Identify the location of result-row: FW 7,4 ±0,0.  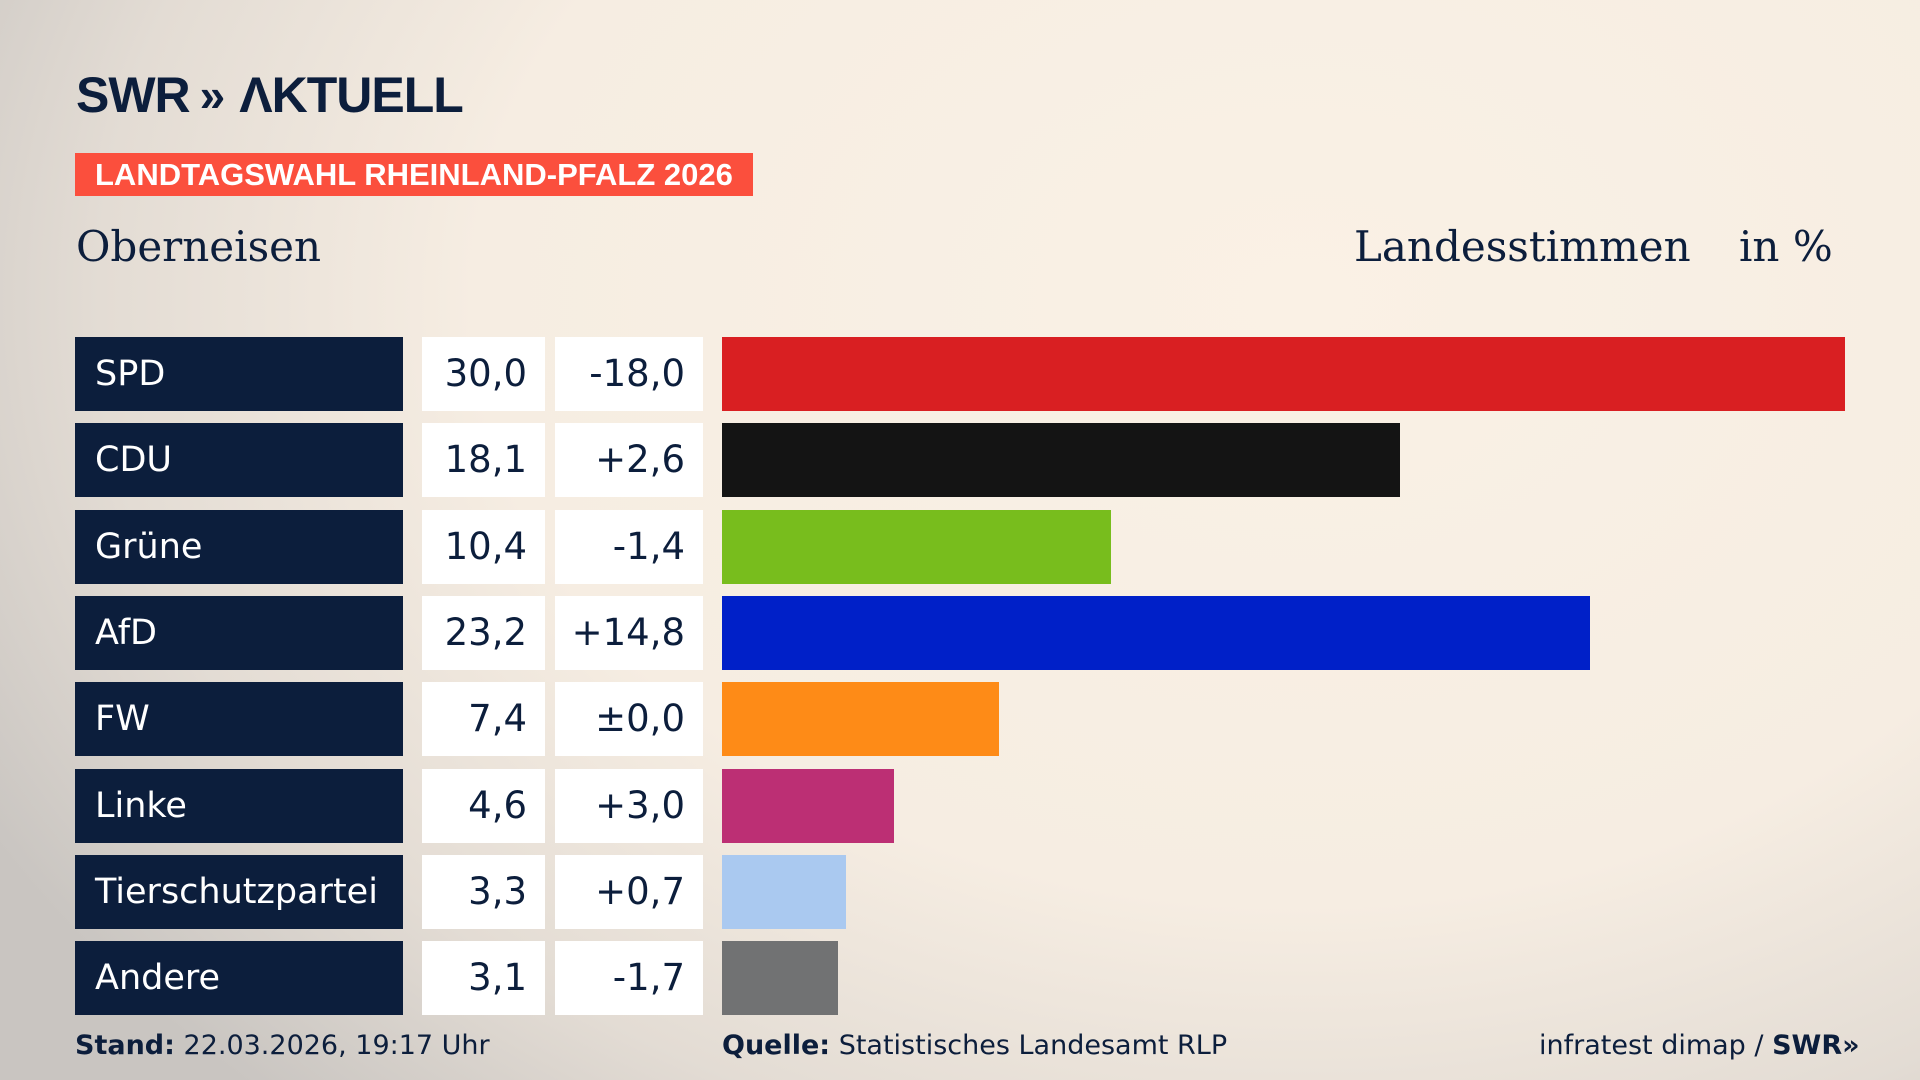
(960, 719).